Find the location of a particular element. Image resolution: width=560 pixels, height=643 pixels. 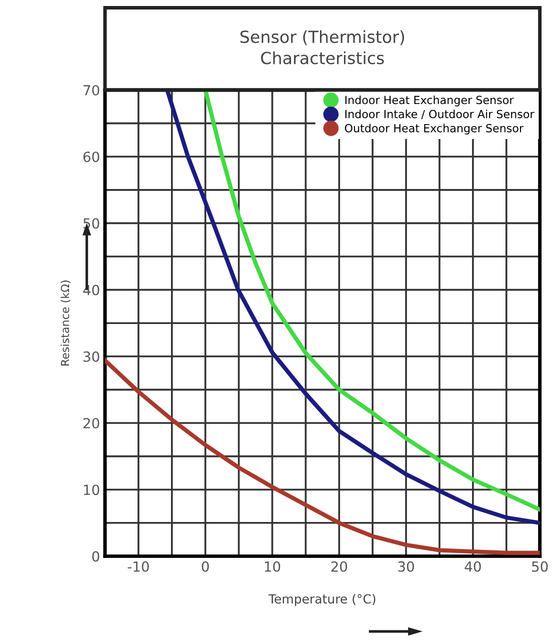

x-tick-label: 20 is located at coordinates (339, 566).